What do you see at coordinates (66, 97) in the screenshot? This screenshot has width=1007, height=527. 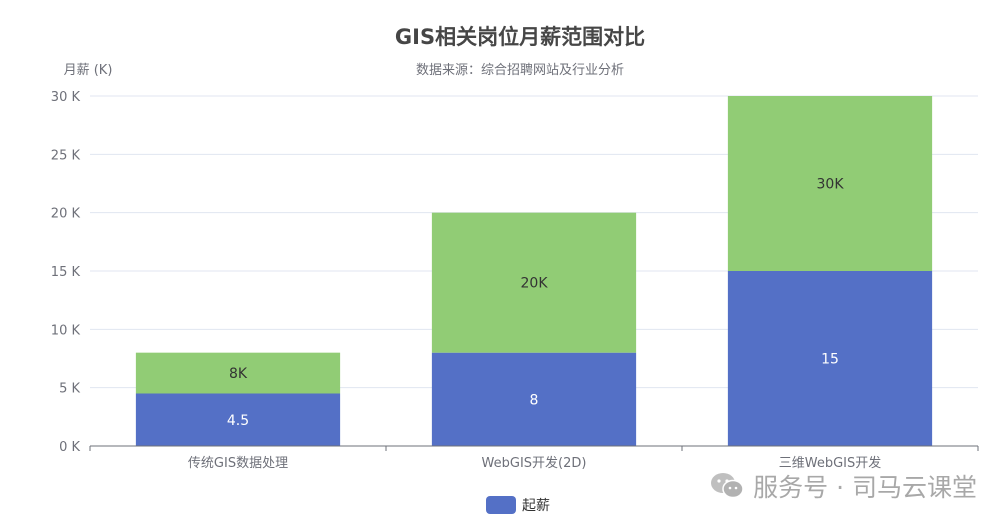 I see `y-tick-label: 30 K` at bounding box center [66, 97].